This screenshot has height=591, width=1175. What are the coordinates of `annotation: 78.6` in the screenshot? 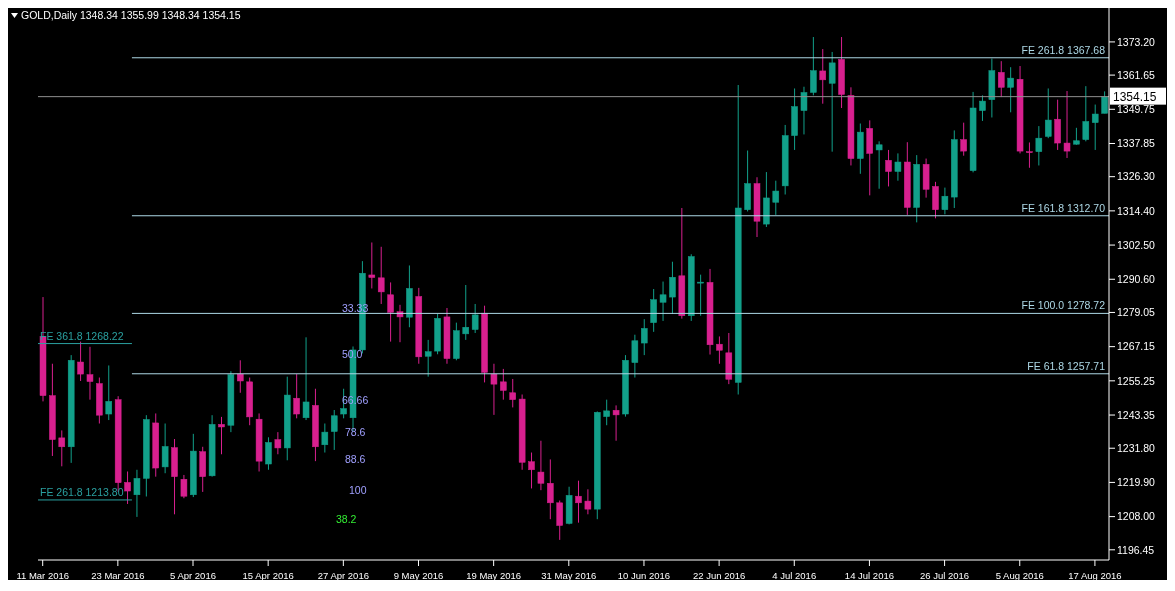 It's located at (355, 432).